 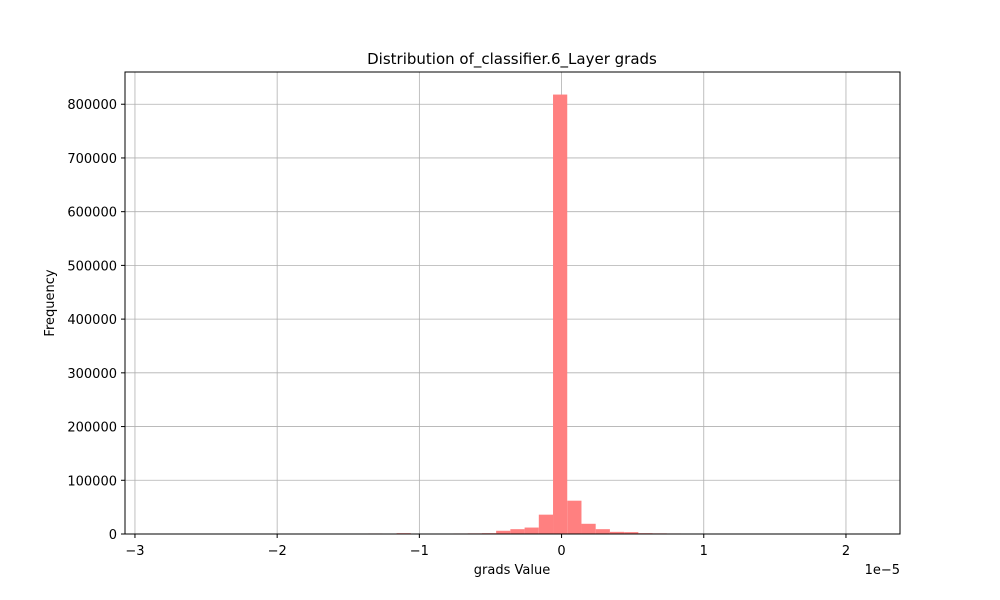 I want to click on y-tick-label: 100000, so click(x=92, y=481).